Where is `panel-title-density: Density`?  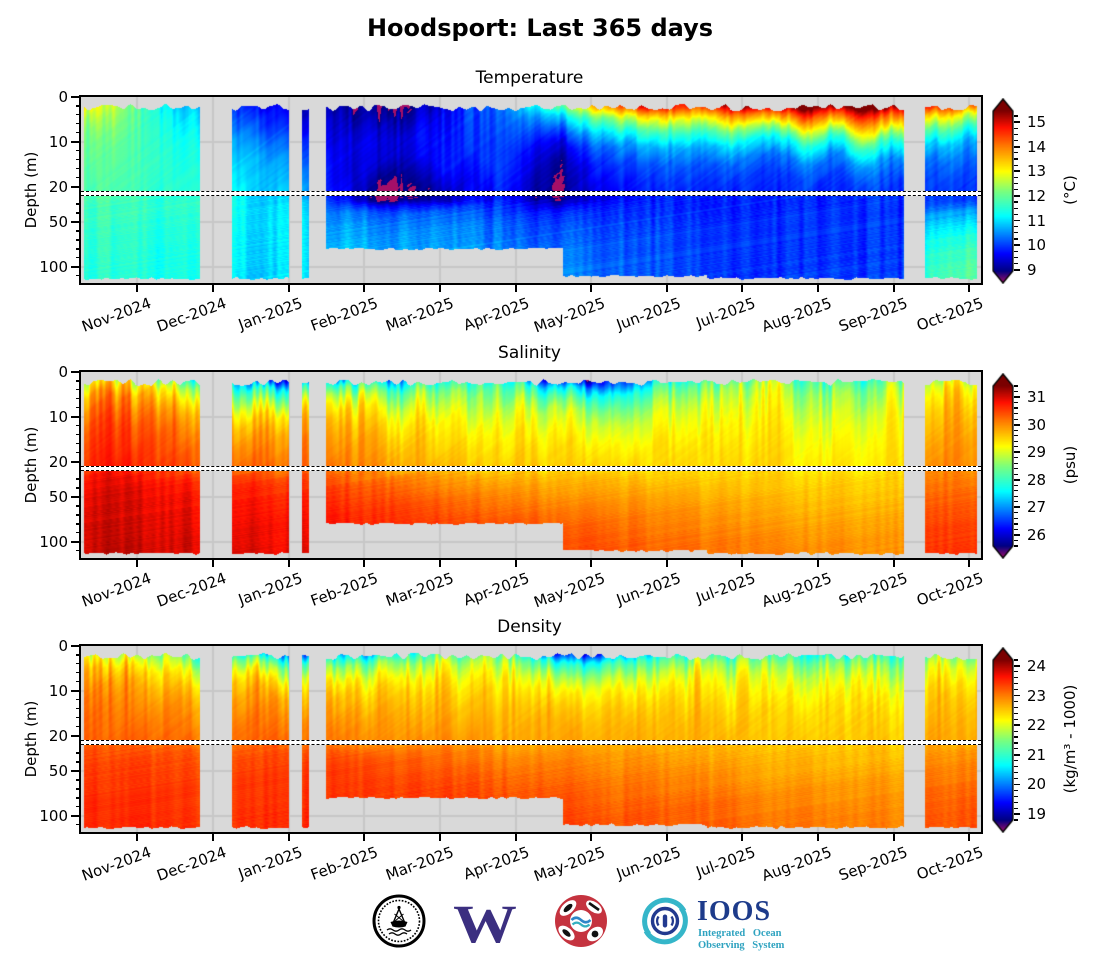 panel-title-density: Density is located at coordinates (529, 627).